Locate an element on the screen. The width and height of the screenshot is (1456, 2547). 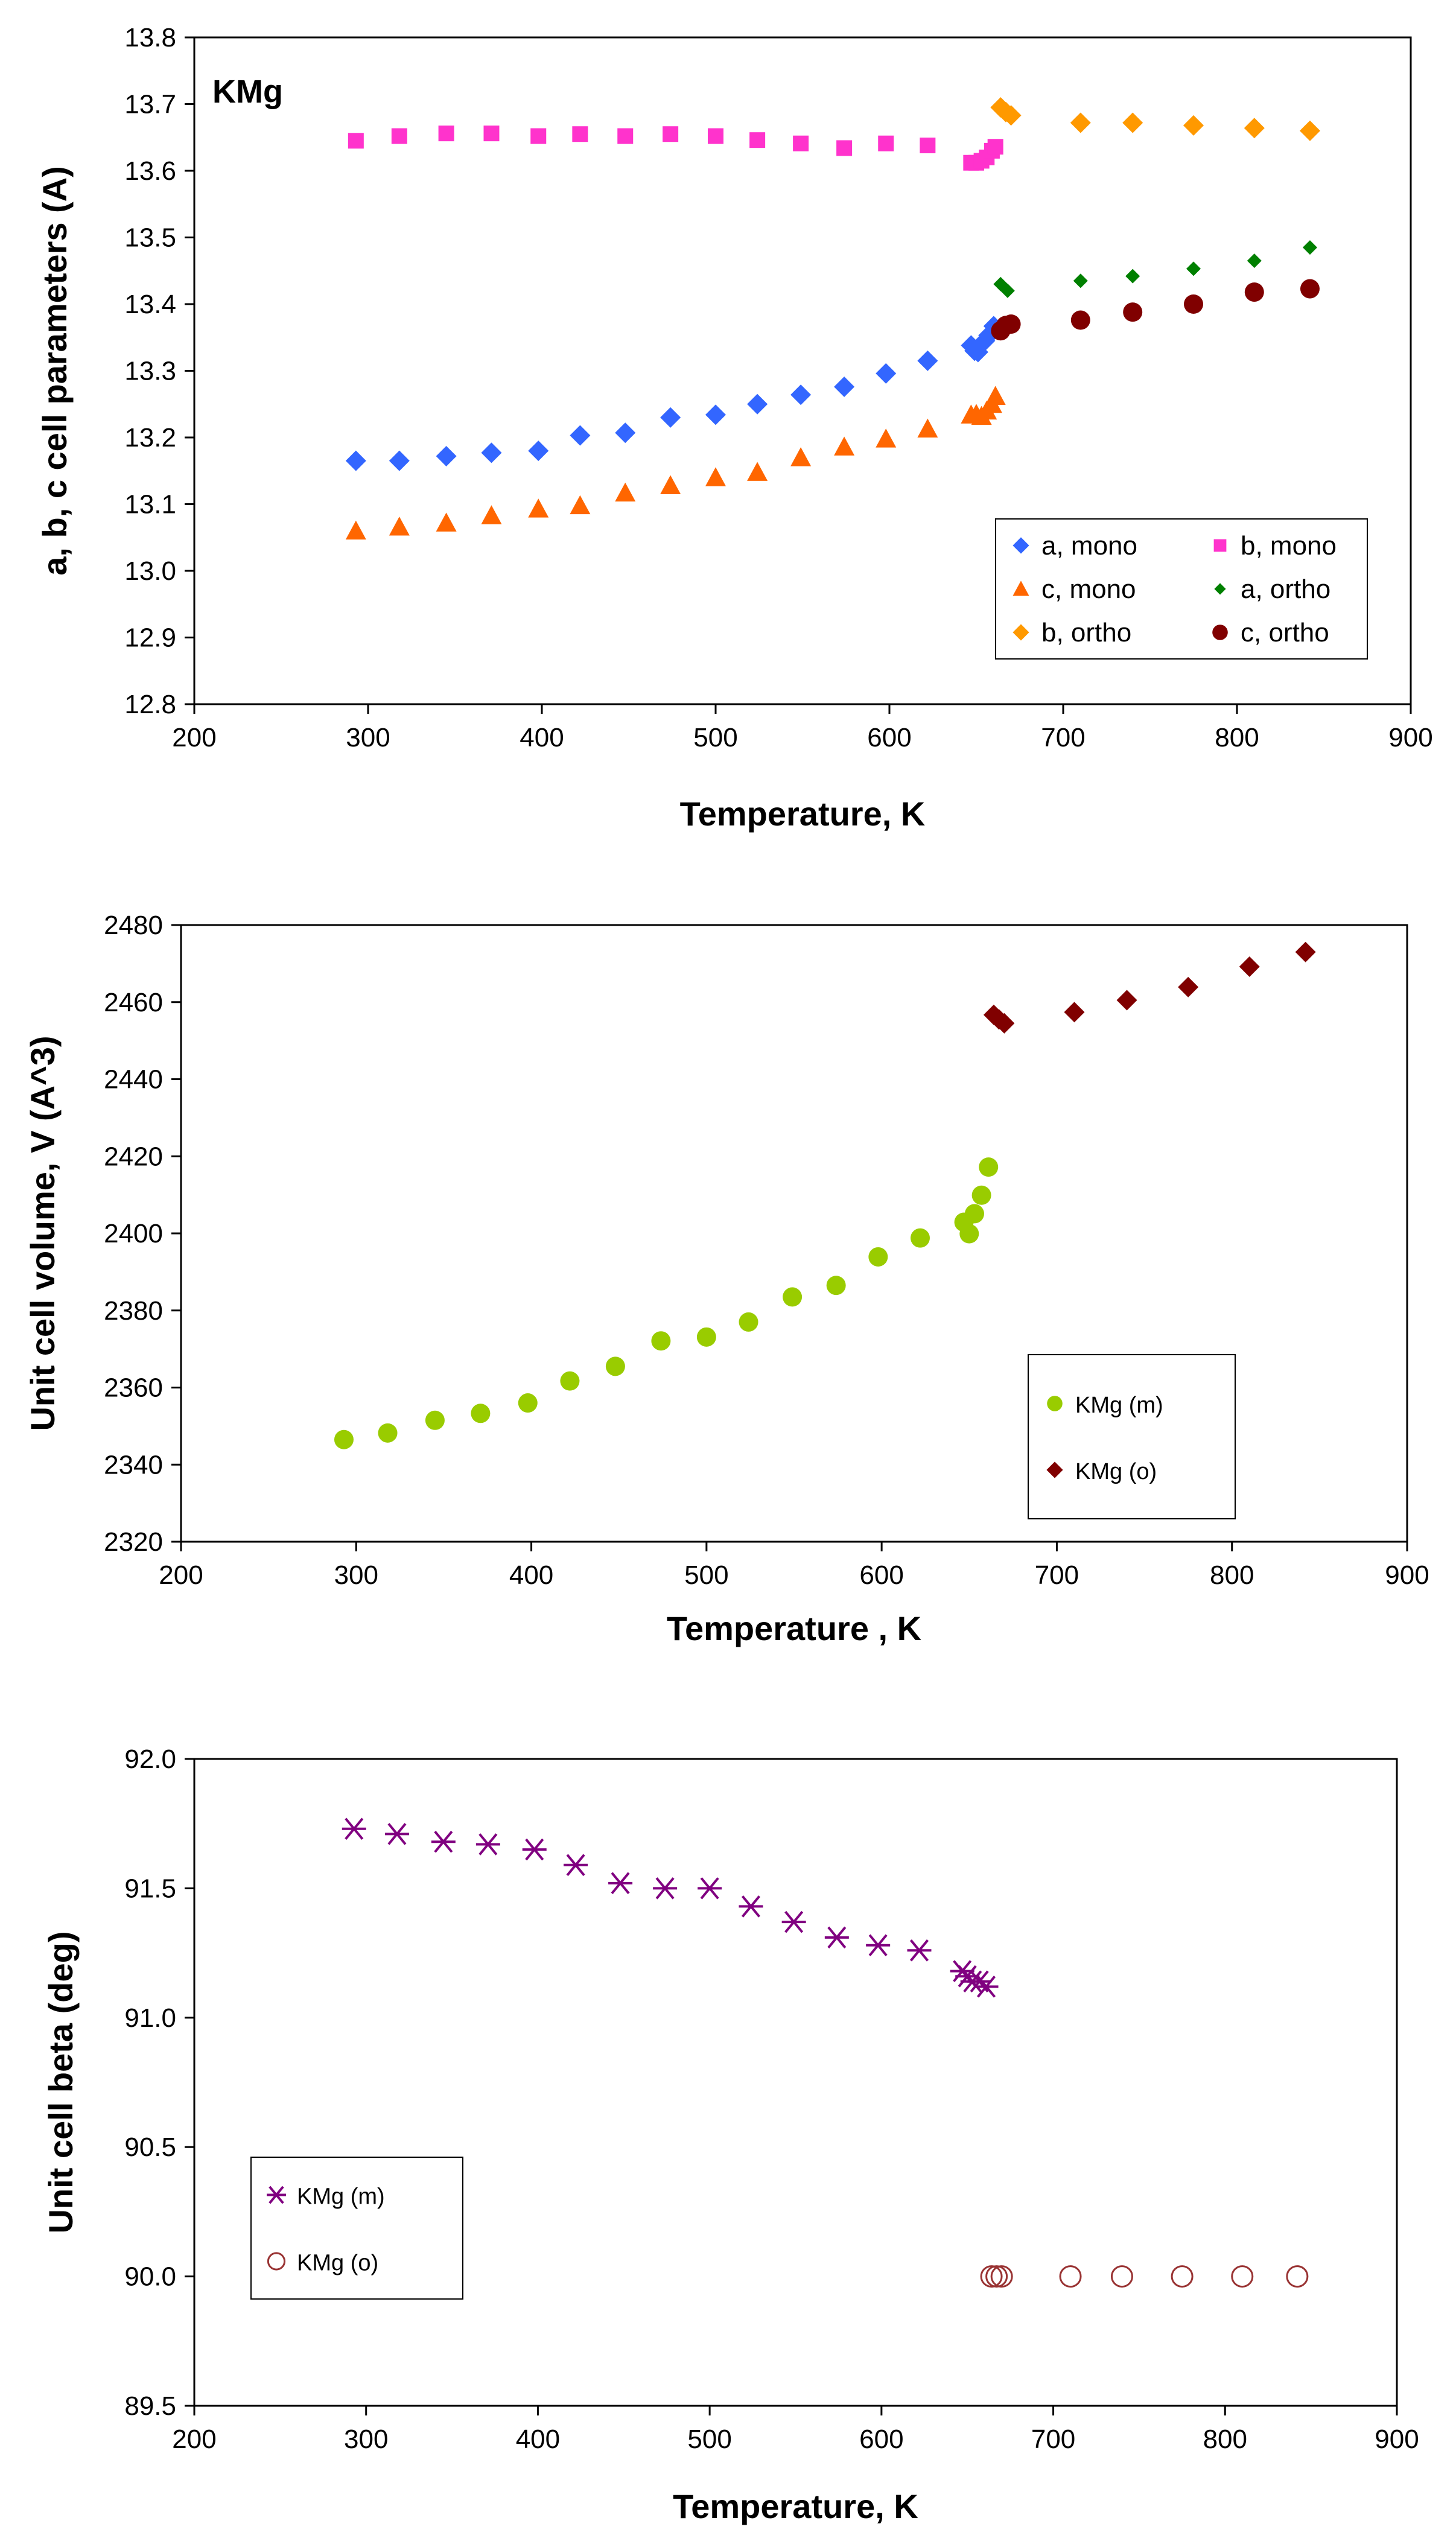
y-tick-label: 91.5 is located at coordinates (150, 1888).